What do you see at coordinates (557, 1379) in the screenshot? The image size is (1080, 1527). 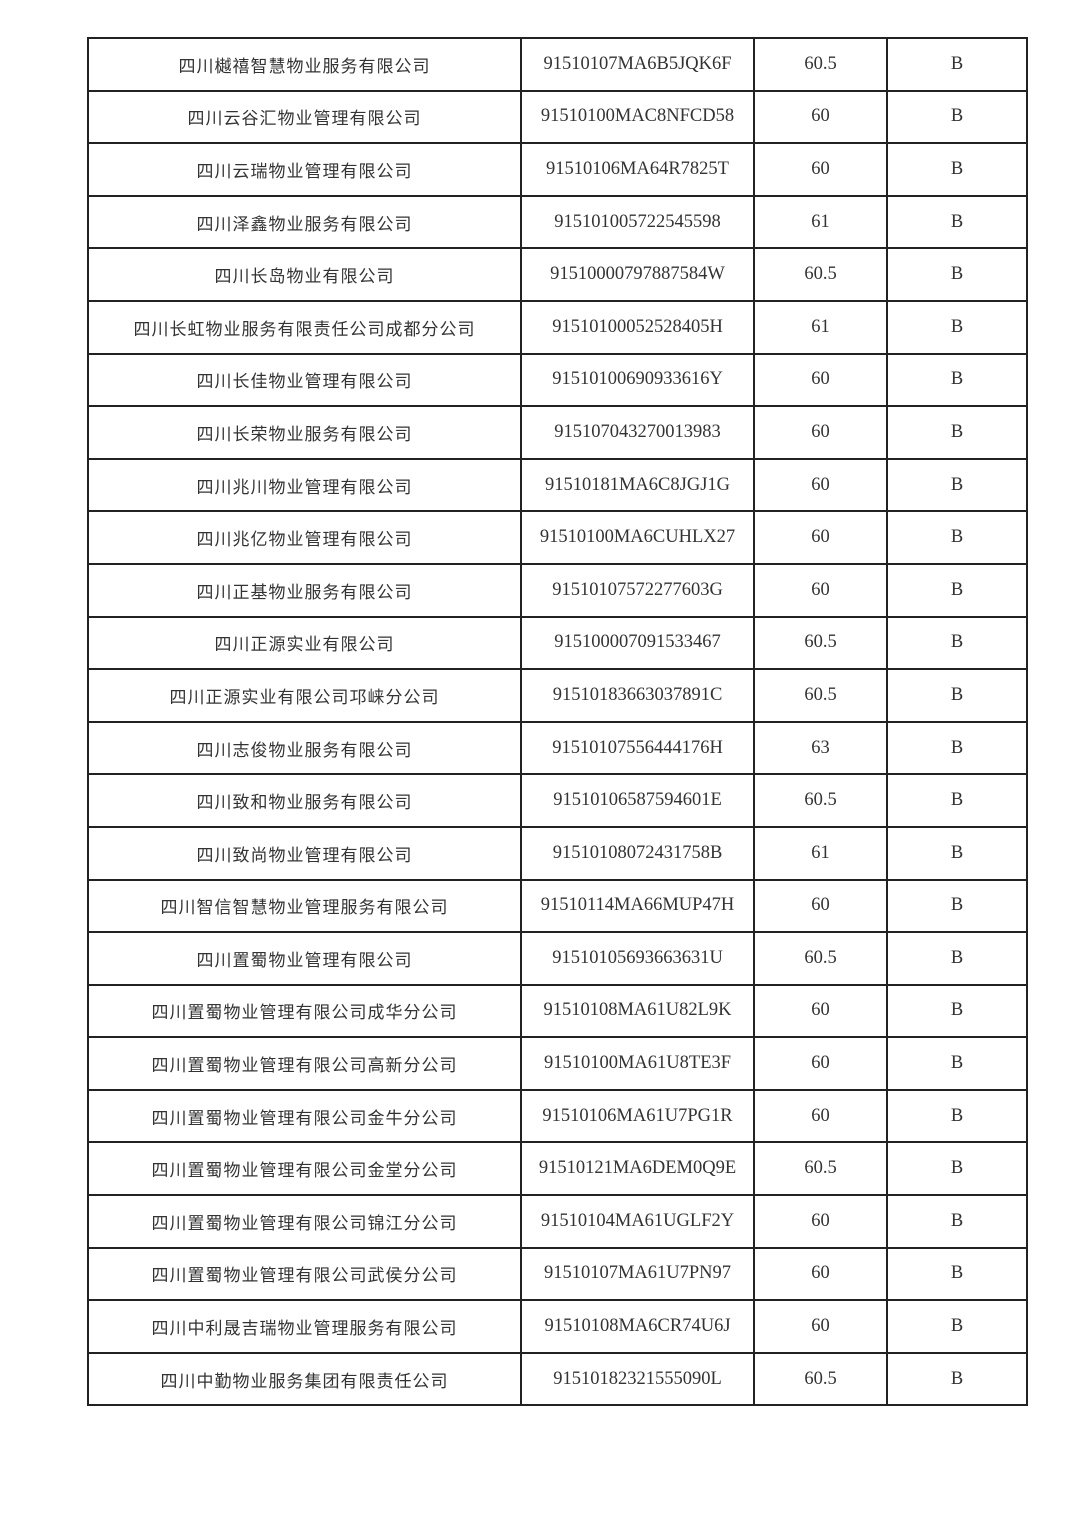 I see `table-row: 四川中勤物业服务集团有限责任公司 91510182321555090L 60.5 B` at bounding box center [557, 1379].